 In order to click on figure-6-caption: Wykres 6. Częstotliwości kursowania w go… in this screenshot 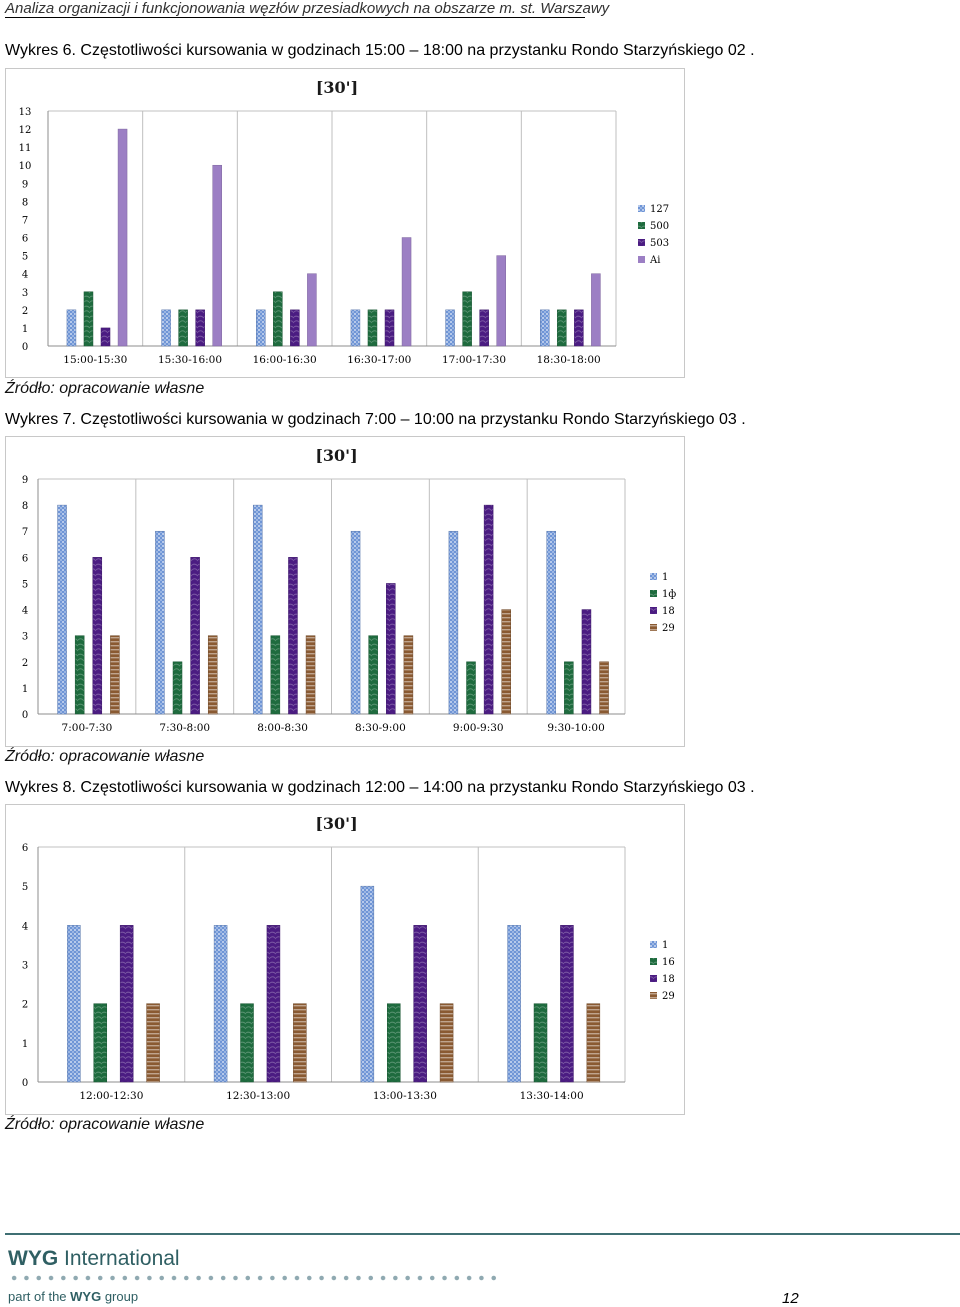, I will do `click(380, 50)`.